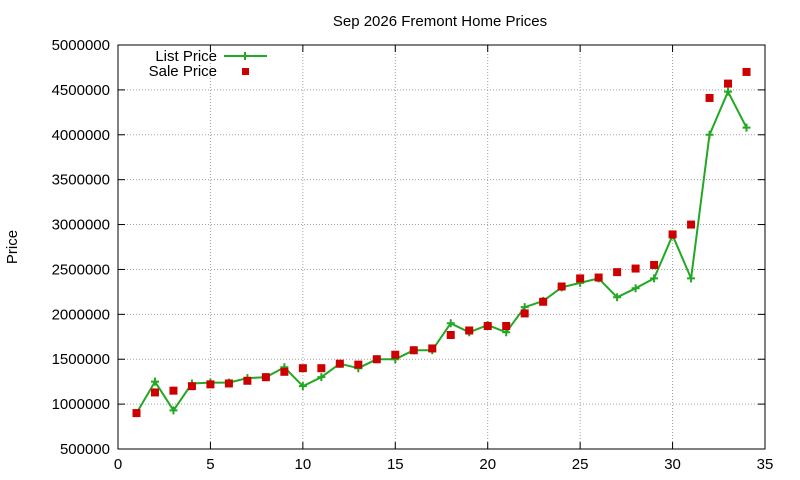 The image size is (800, 480). Describe the element at coordinates (183, 71) in the screenshot. I see `legend-label-sale-price: Sale Price` at that location.